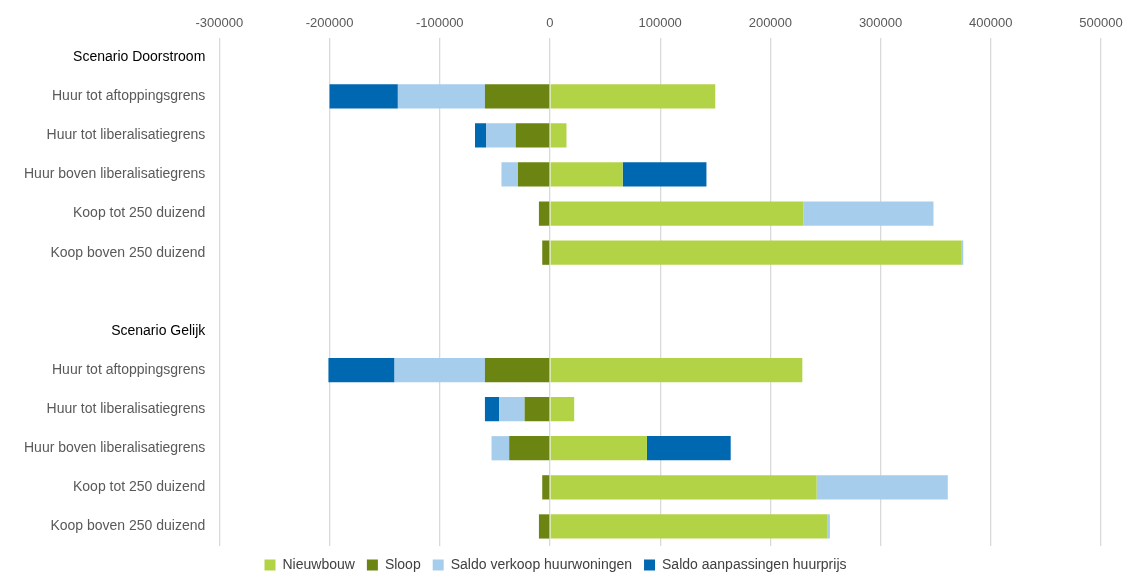  I want to click on x-tick-label: -200000, so click(329, 23).